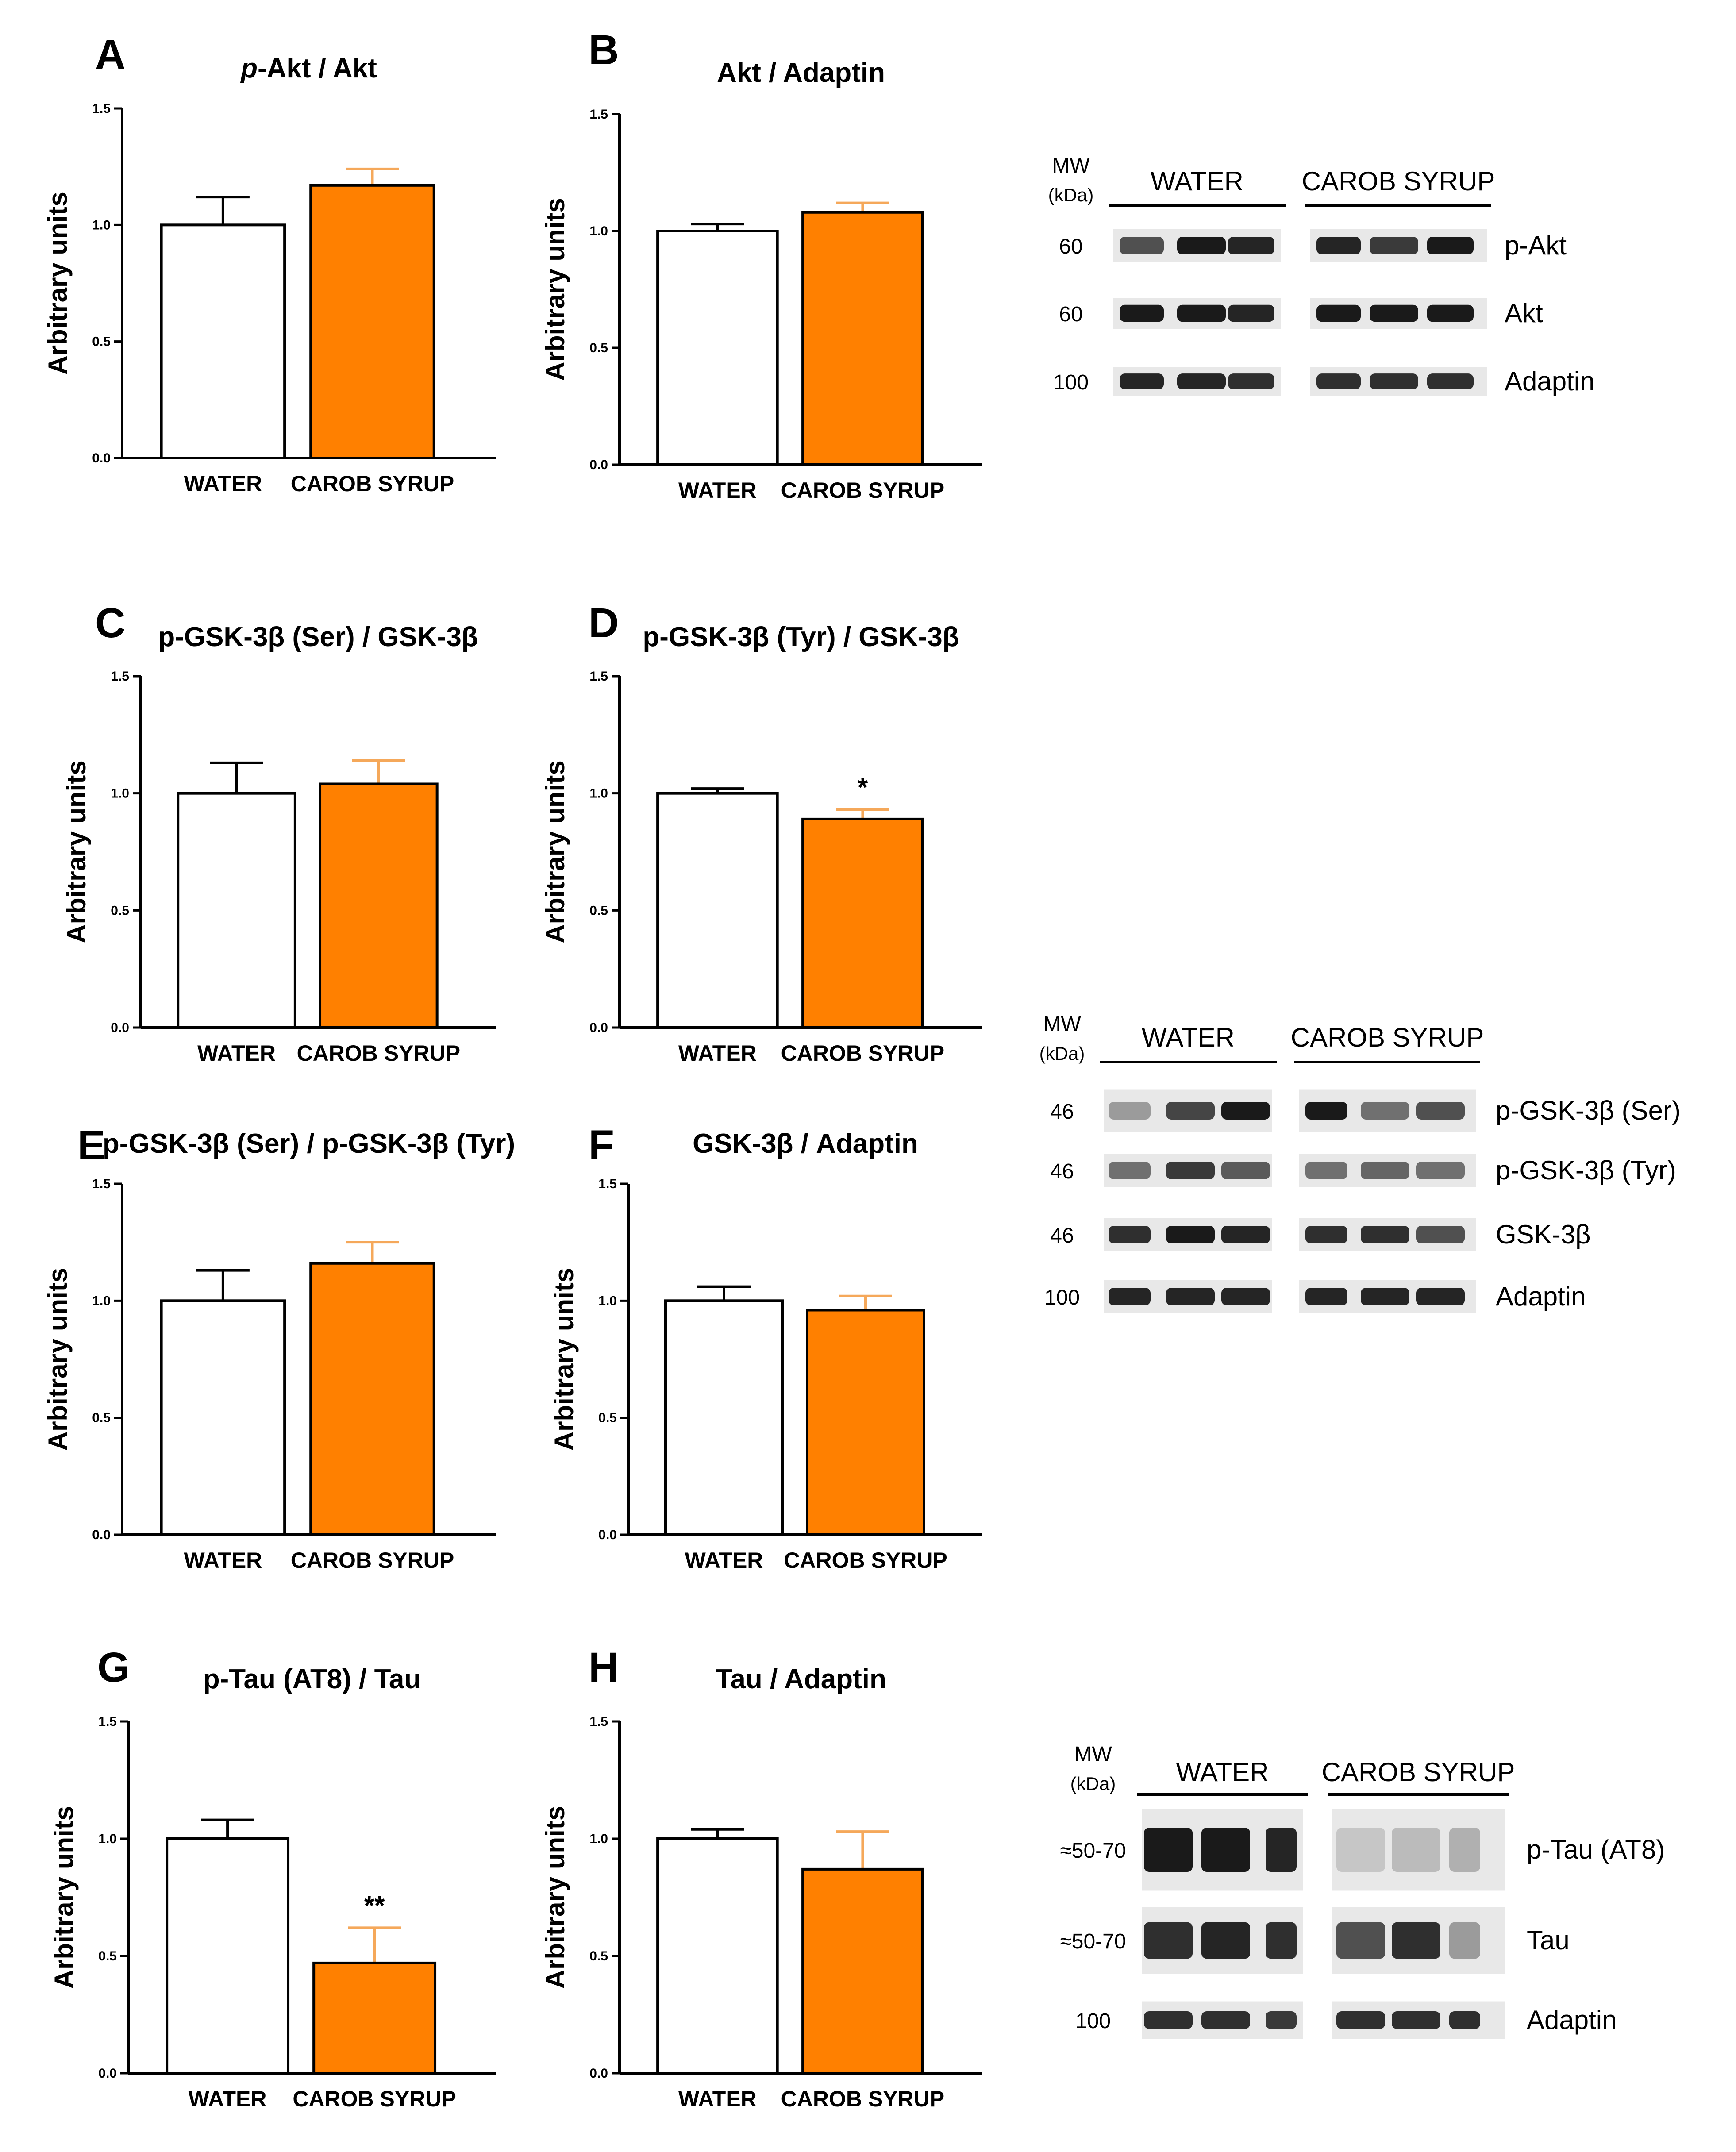  I want to click on blot3-group-water: WATER, so click(1222, 1772).